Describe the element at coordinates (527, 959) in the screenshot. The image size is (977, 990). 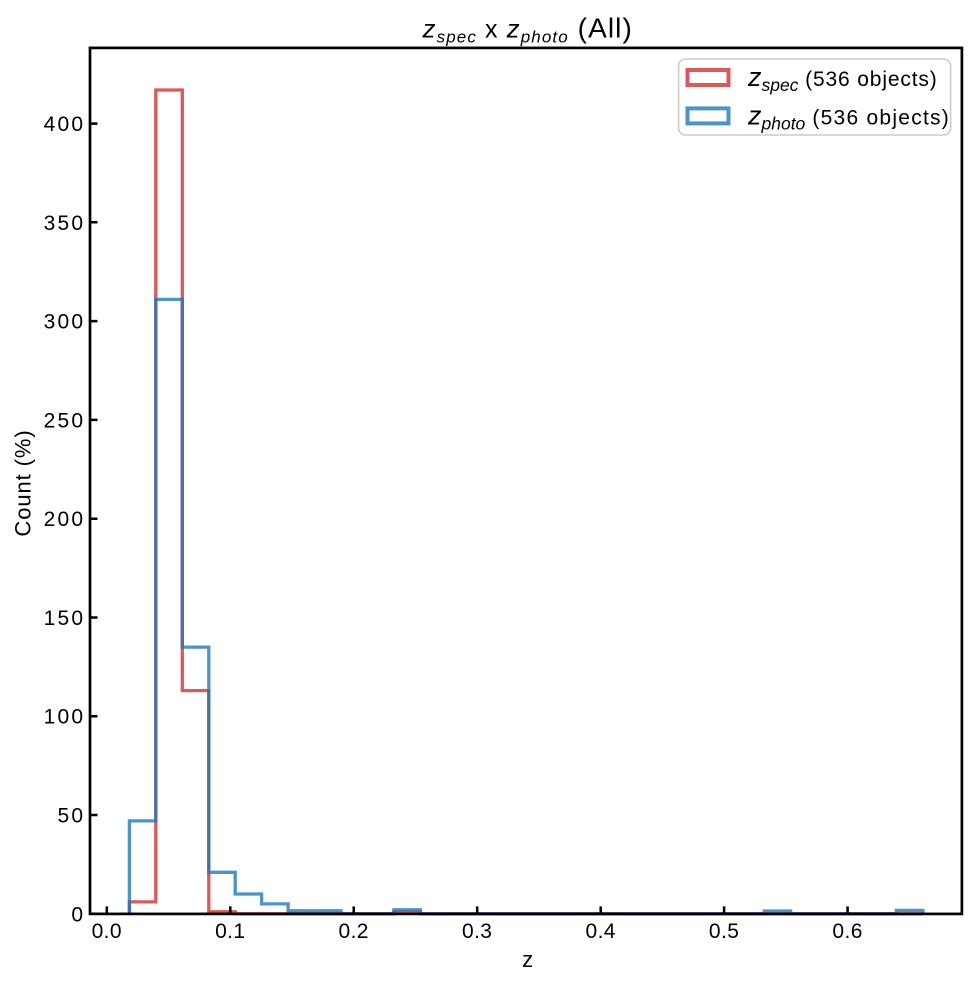
I see `svg-text: z` at that location.